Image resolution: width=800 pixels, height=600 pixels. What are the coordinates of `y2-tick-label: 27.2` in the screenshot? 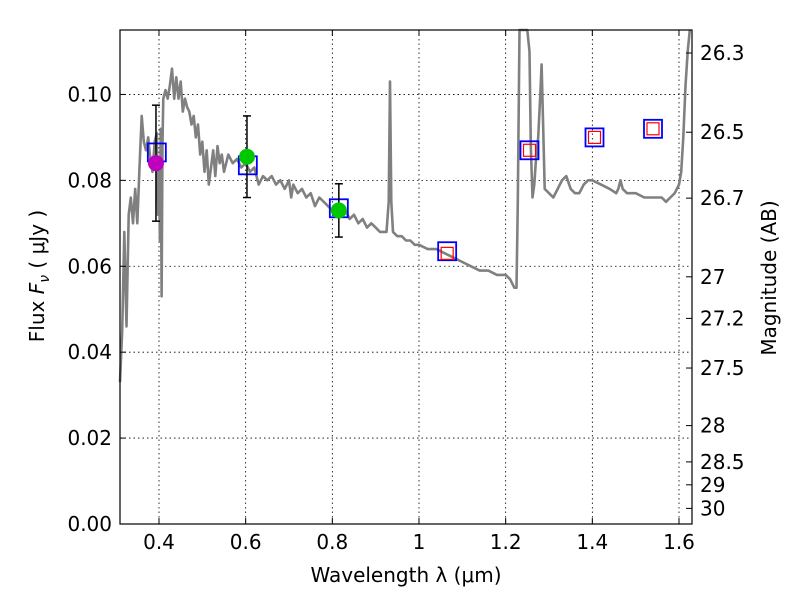 It's located at (722, 318).